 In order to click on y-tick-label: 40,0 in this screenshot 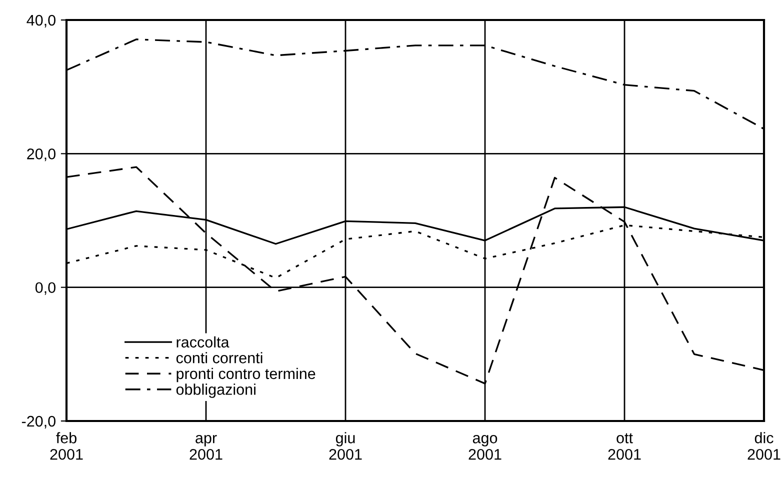, I will do `click(41, 21)`.